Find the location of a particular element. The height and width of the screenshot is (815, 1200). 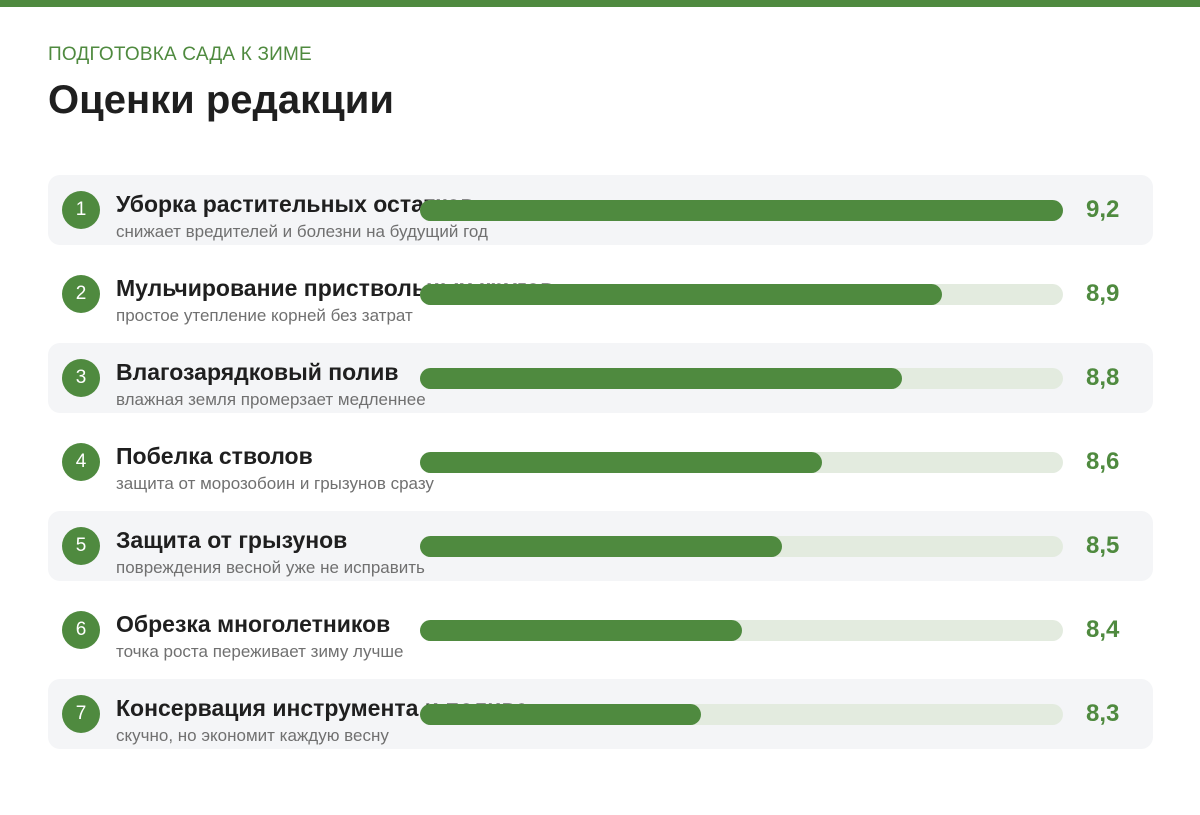

item-label: Уборка растительных остатков is located at coordinates (295, 204).